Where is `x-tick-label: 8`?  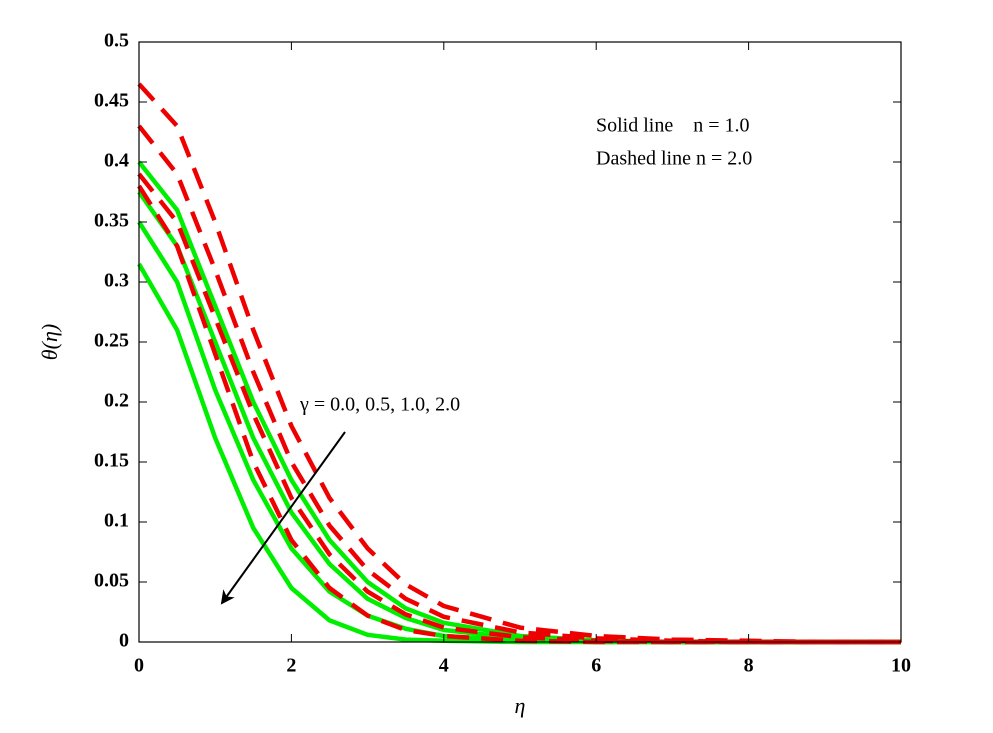 x-tick-label: 8 is located at coordinates (749, 666).